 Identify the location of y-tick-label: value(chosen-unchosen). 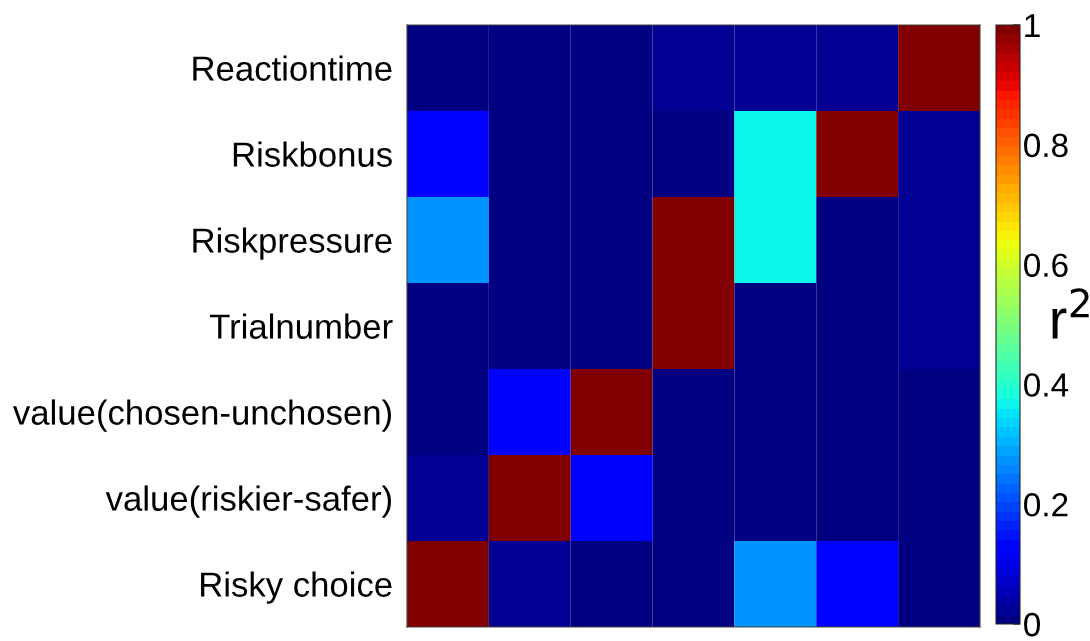
(202, 415).